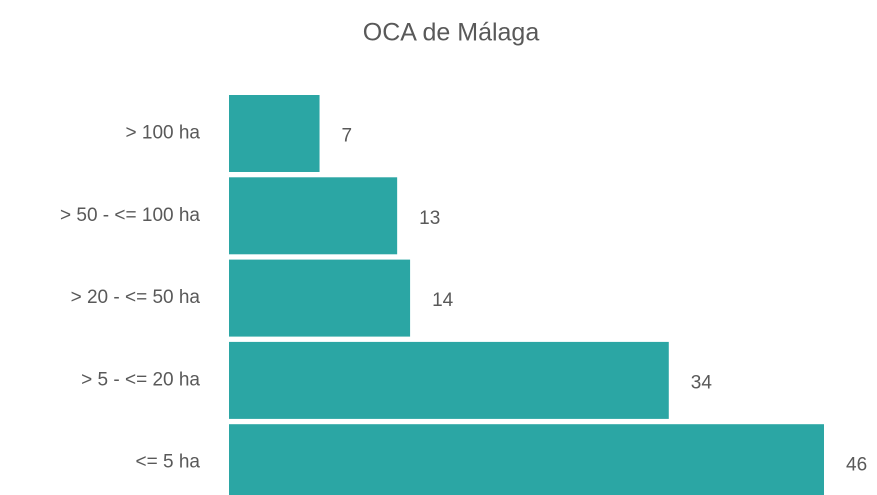 The width and height of the screenshot is (877, 495). Describe the element at coordinates (136, 297) in the screenshot. I see `category-label: > 20 - <= 50 ha` at that location.